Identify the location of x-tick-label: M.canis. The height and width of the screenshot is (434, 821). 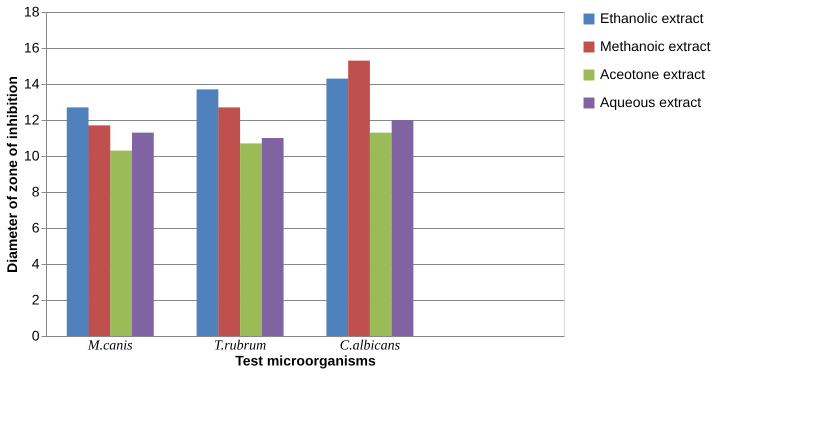
(110, 346).